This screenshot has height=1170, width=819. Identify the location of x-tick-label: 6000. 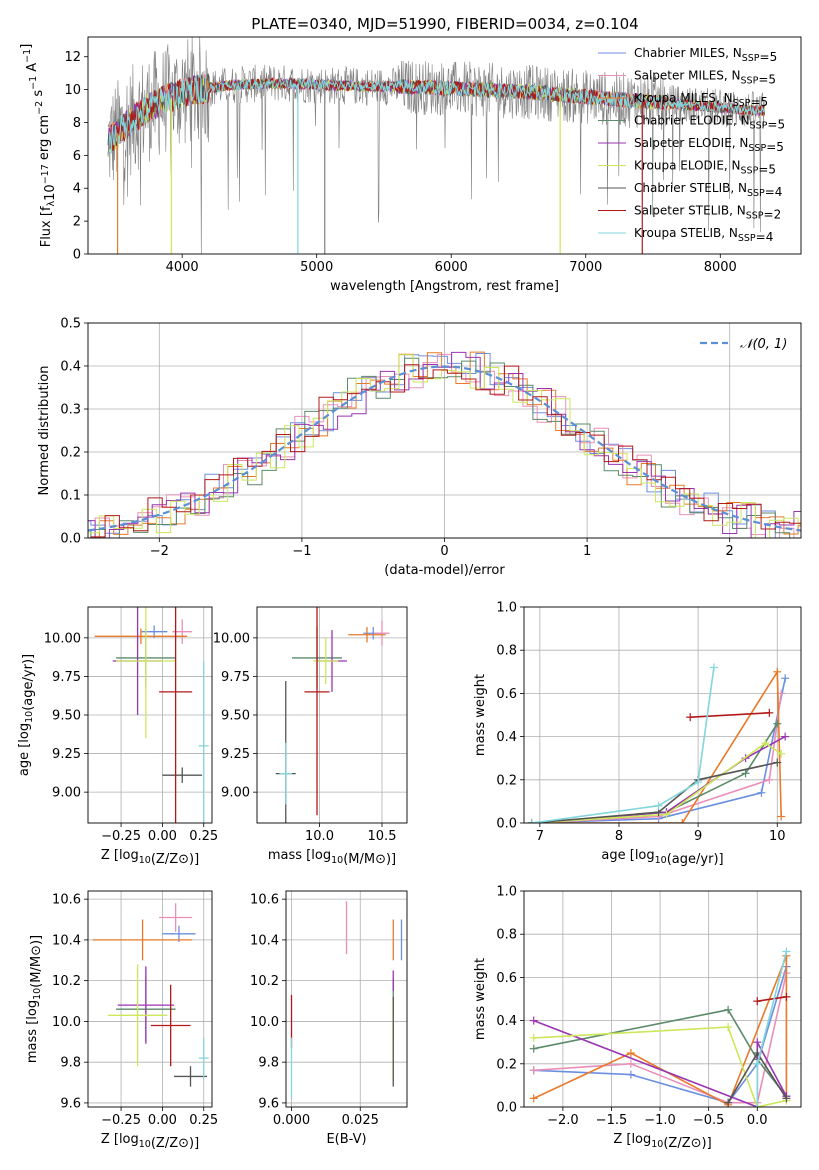
(451, 267).